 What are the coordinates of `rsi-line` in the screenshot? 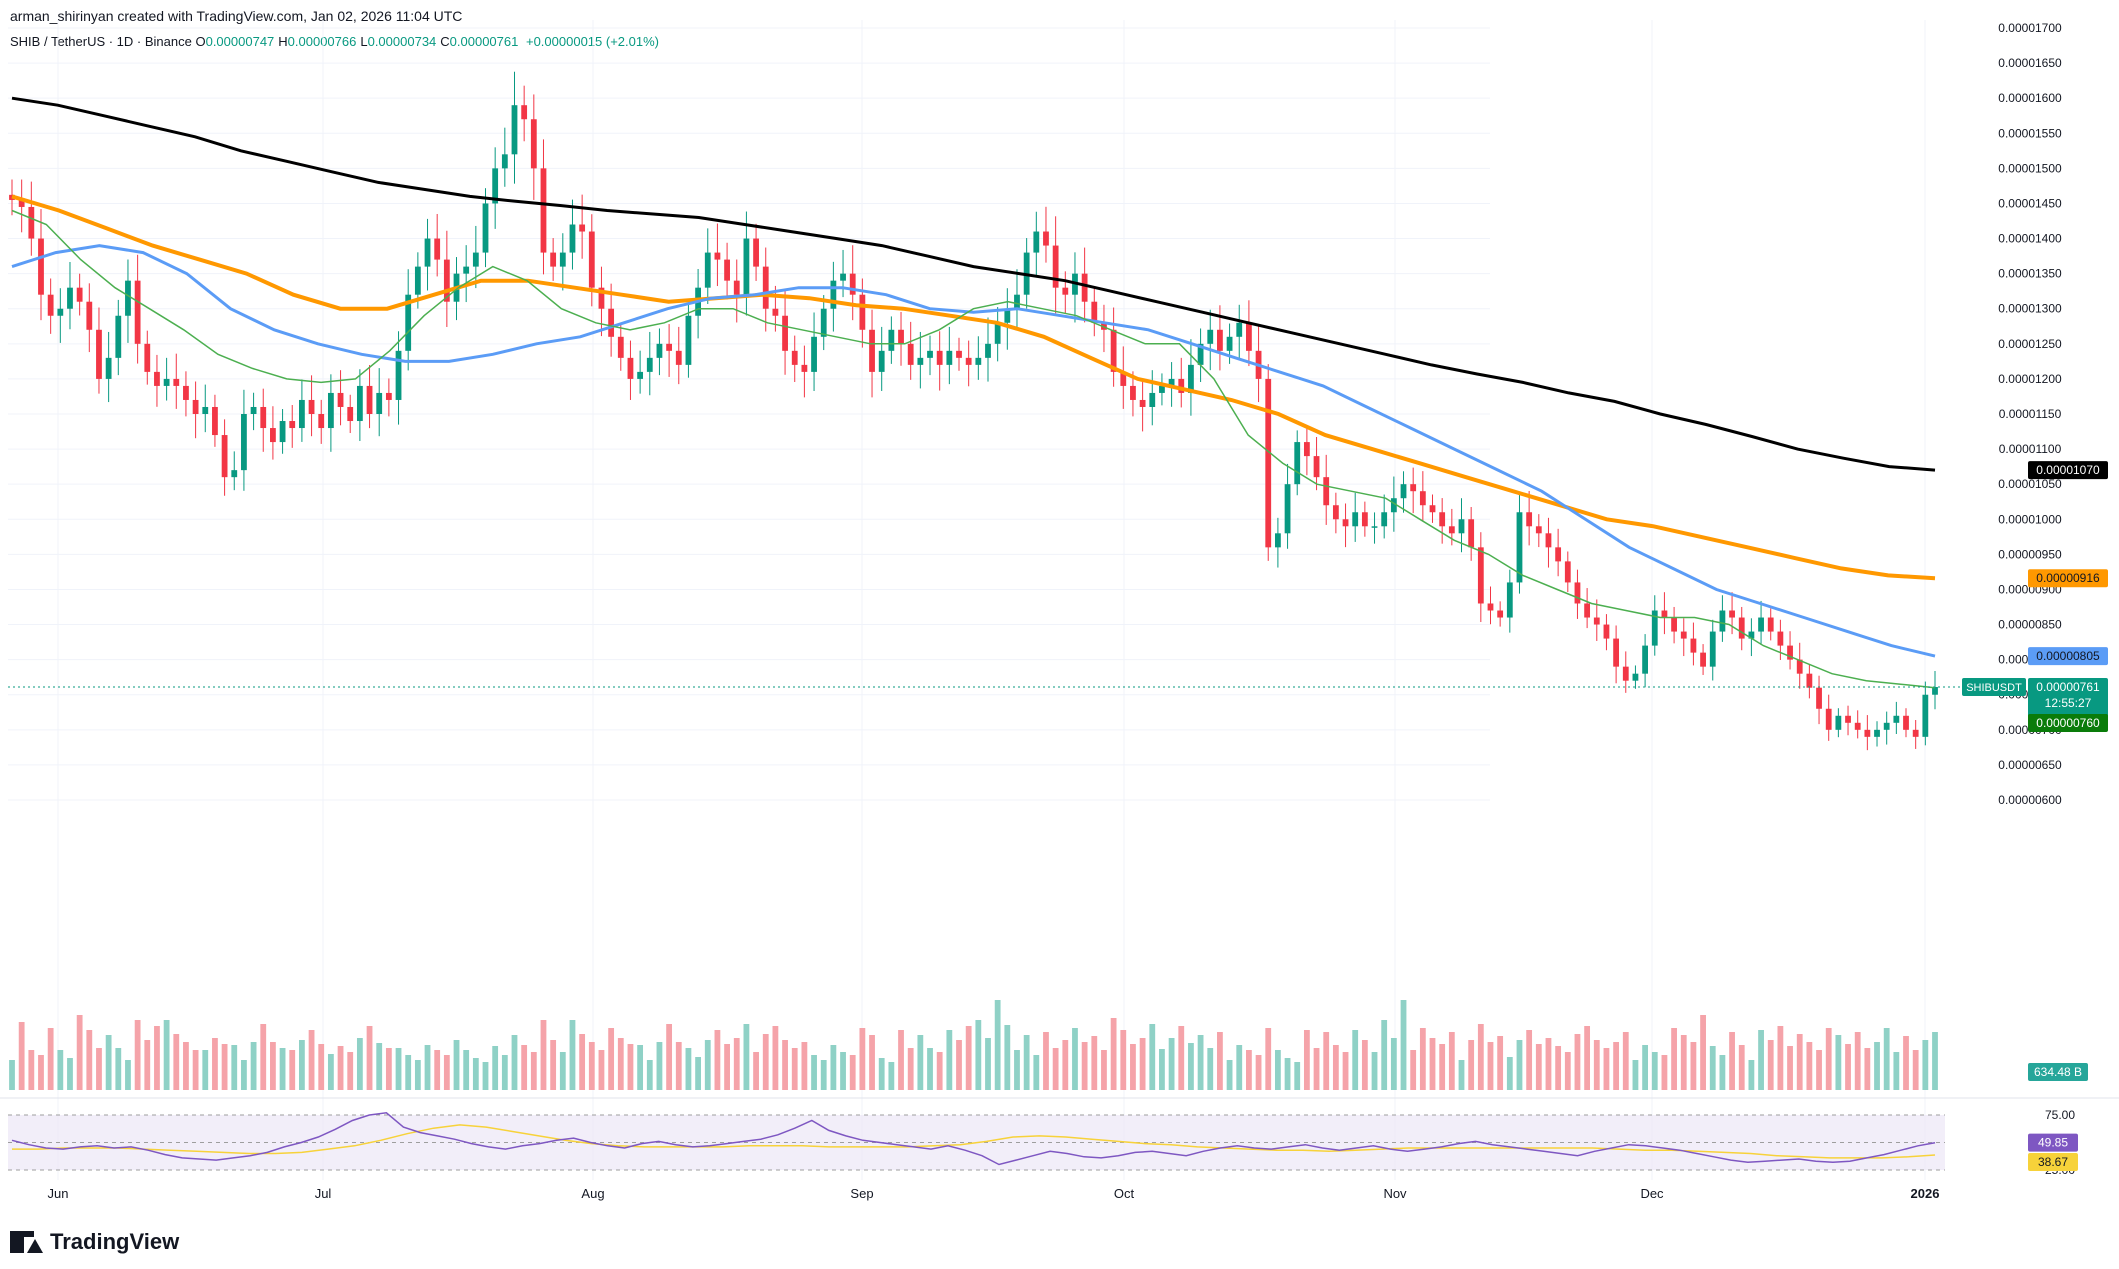 It's located at (973, 1139).